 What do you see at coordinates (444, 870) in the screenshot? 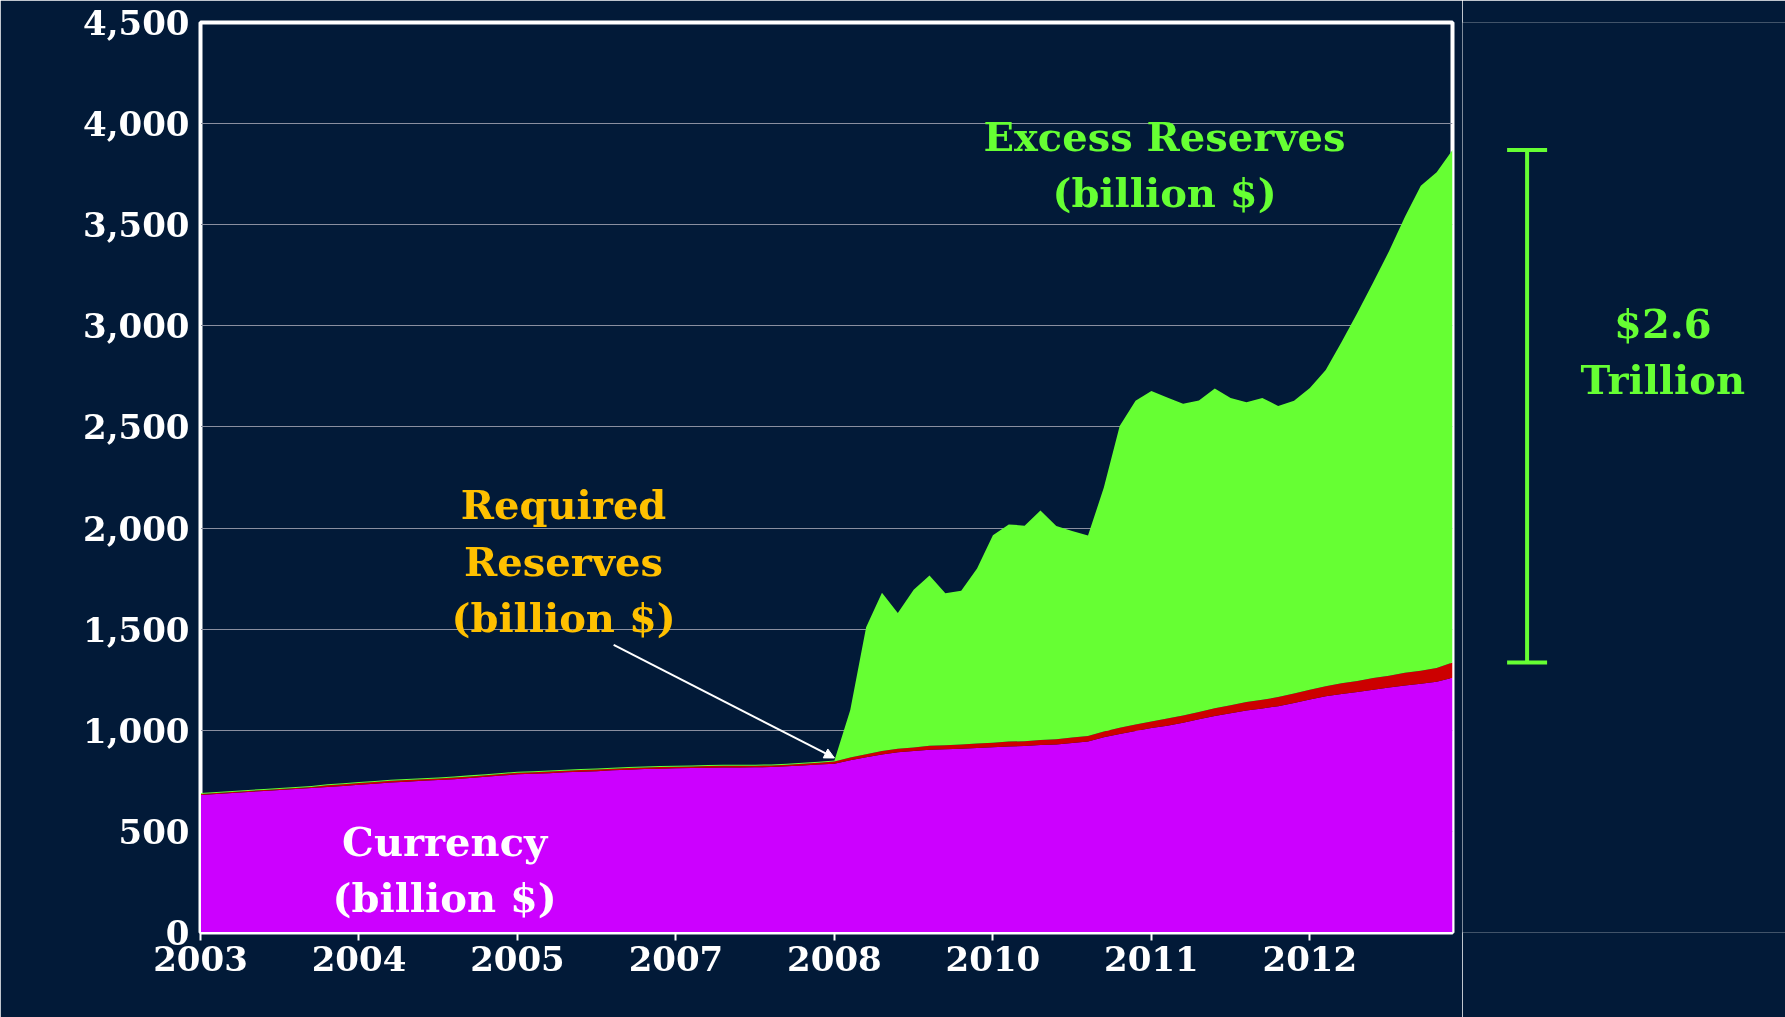
I see `series-label: Currency (billion $)` at bounding box center [444, 870].